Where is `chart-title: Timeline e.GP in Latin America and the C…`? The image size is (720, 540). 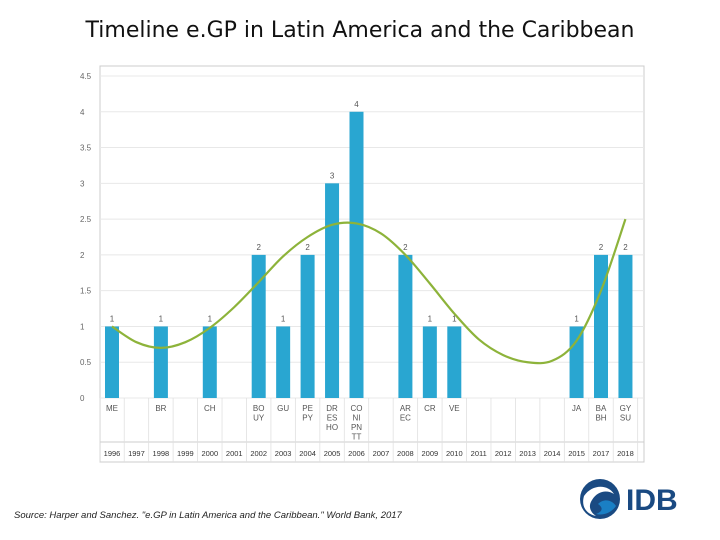 chart-title: Timeline e.GP in Latin America and the C… is located at coordinates (360, 30).